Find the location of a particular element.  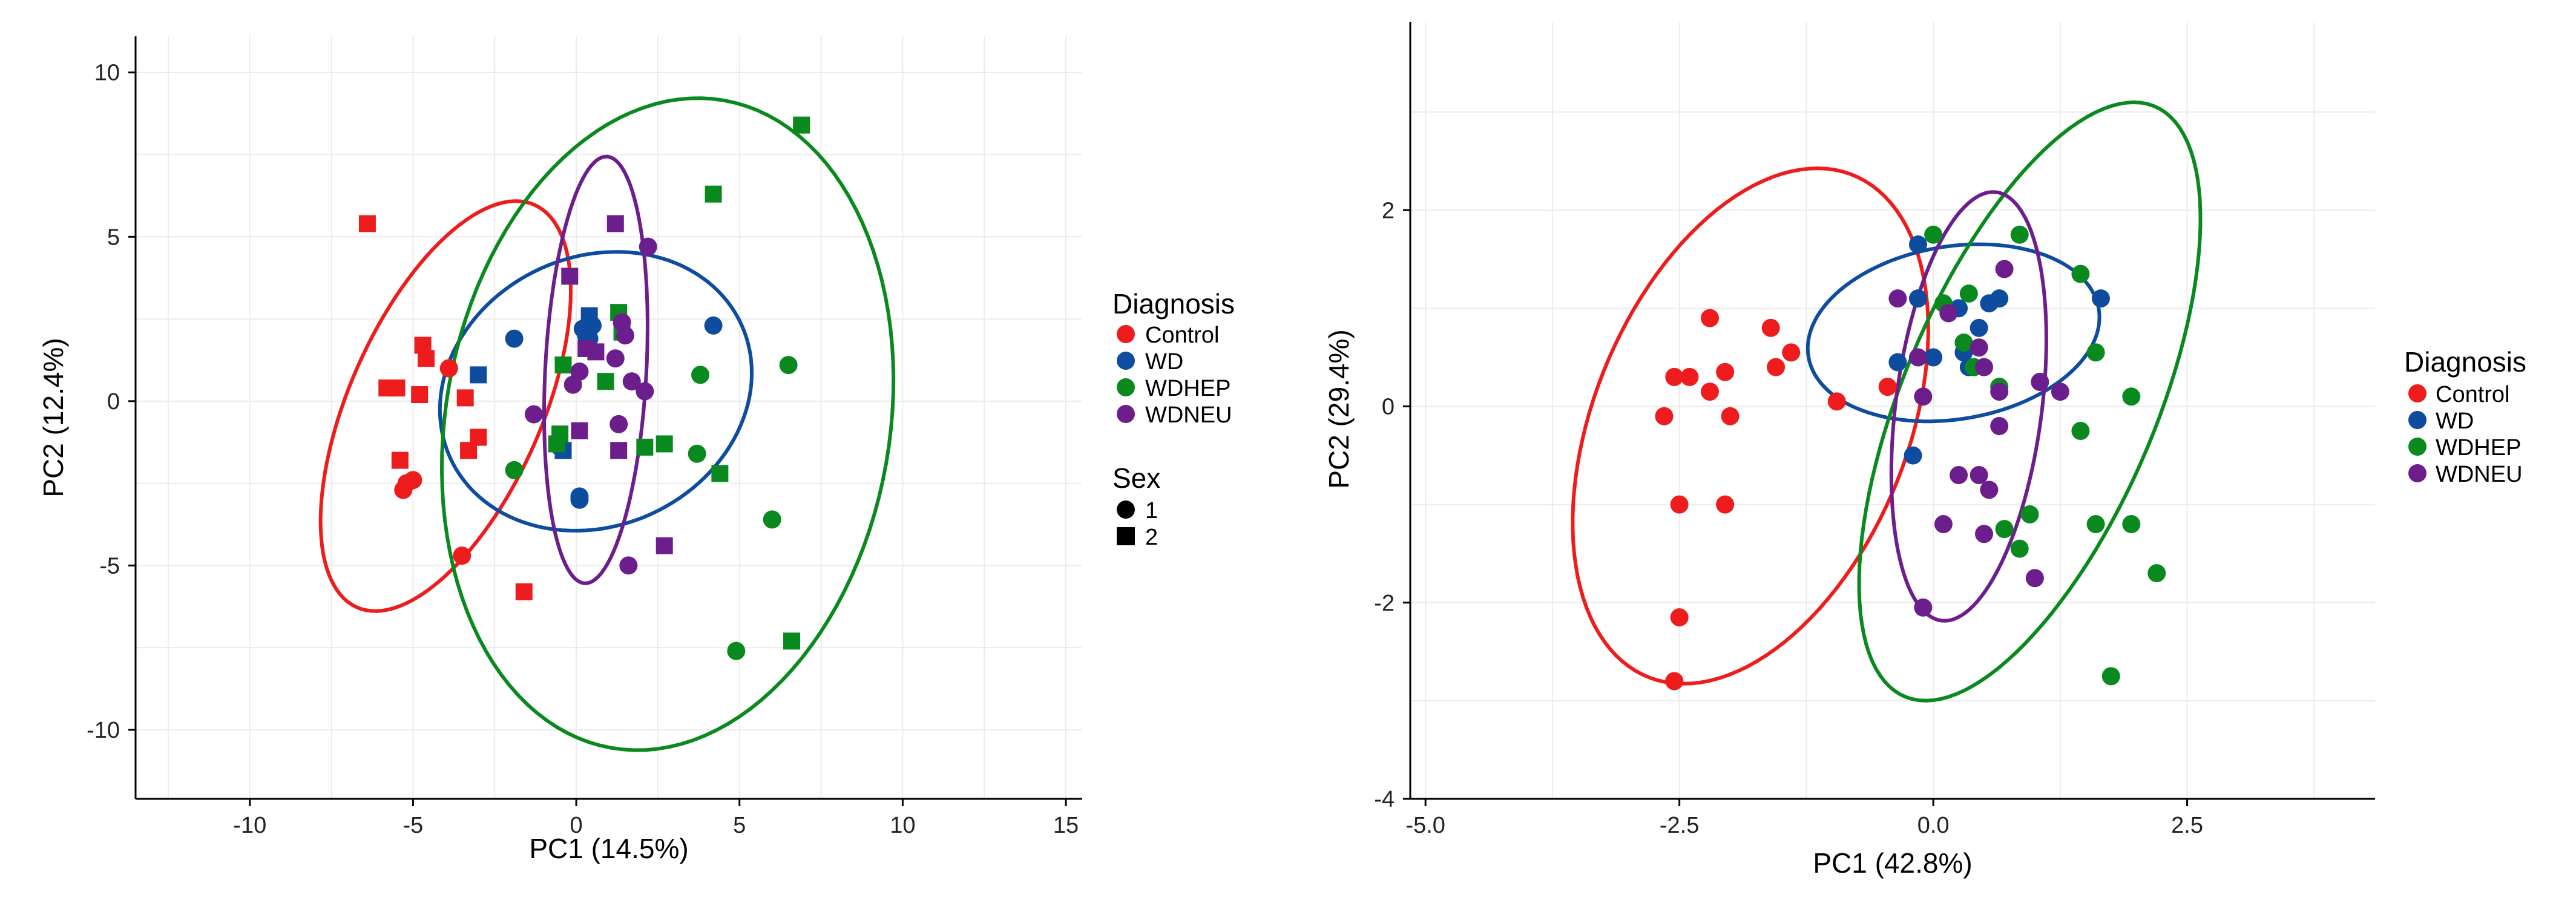

data-points-left is located at coordinates (584, 388).